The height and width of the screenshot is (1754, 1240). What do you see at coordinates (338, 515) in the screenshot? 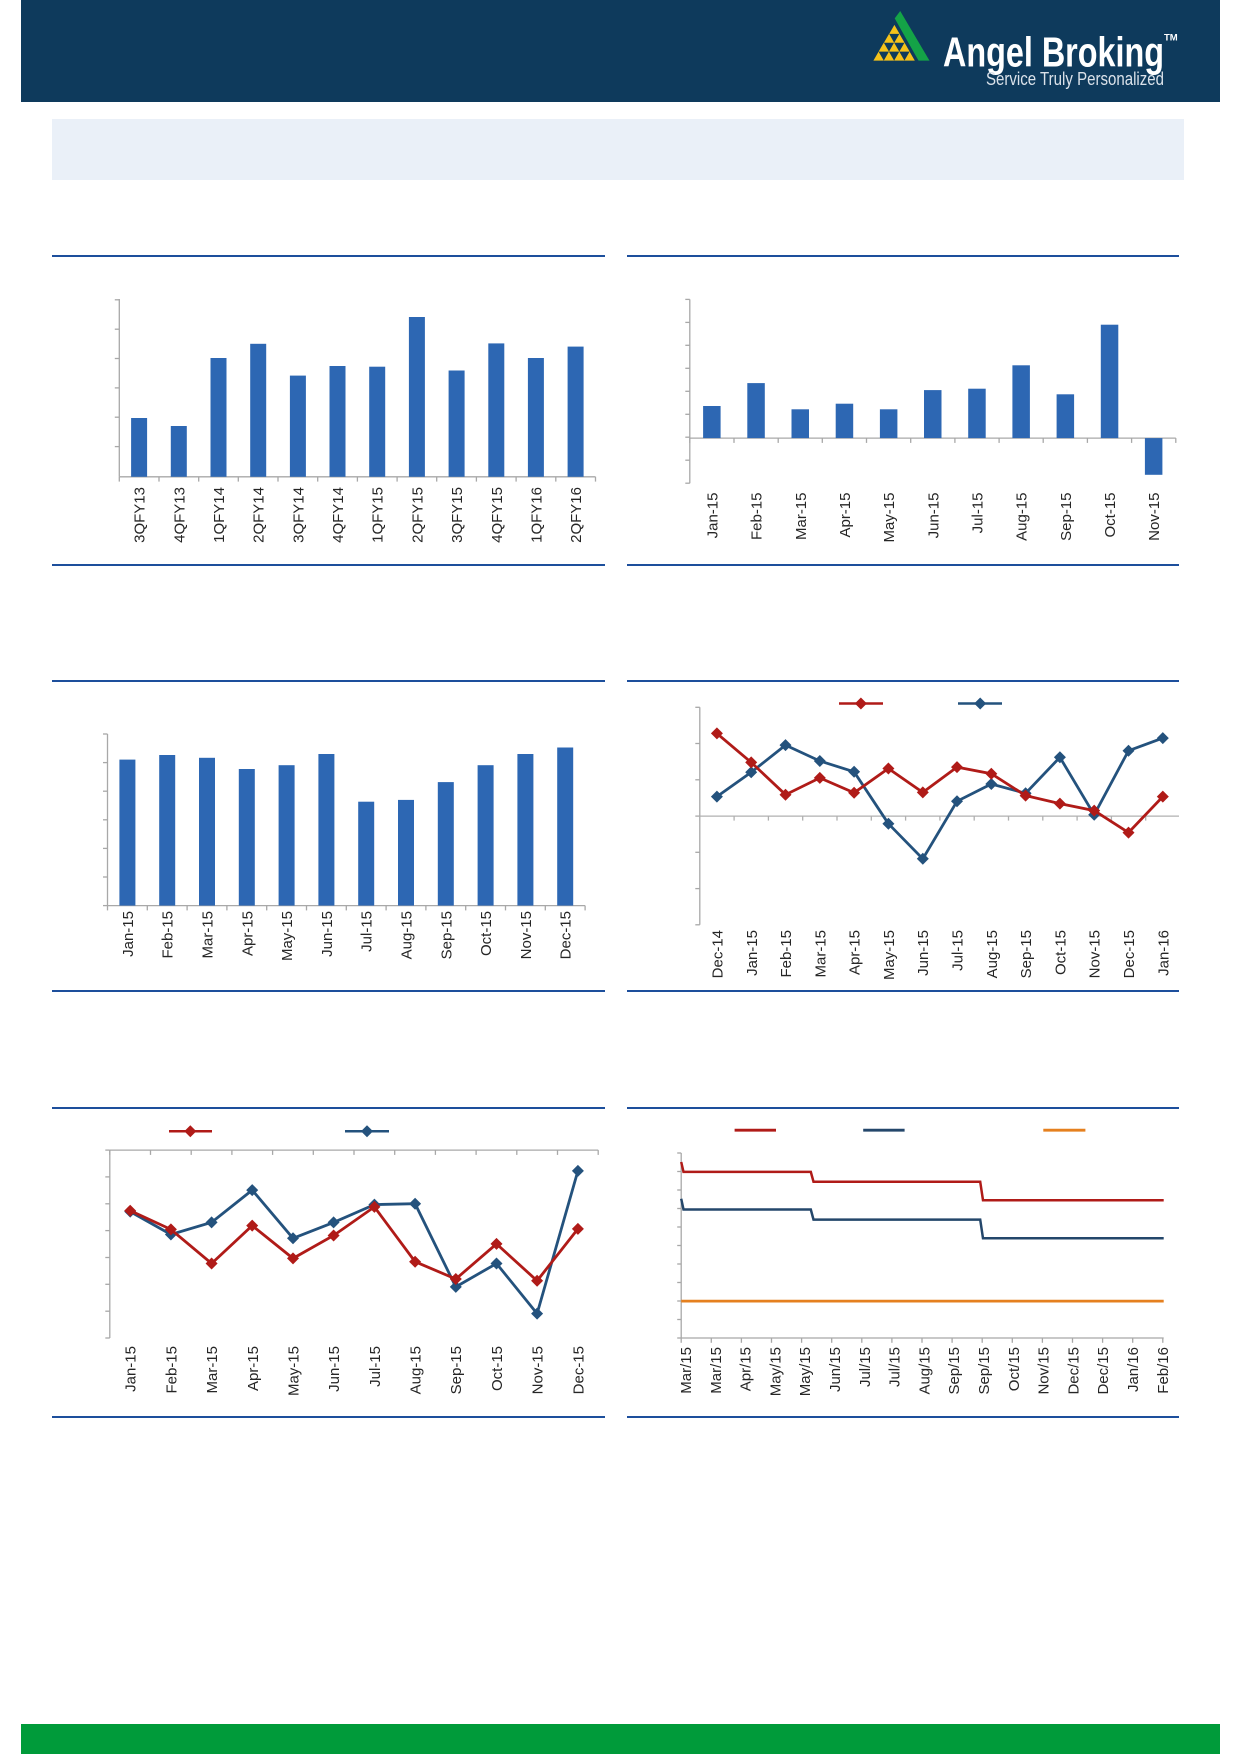
I see `svg-text: 4QFY14` at bounding box center [338, 515].